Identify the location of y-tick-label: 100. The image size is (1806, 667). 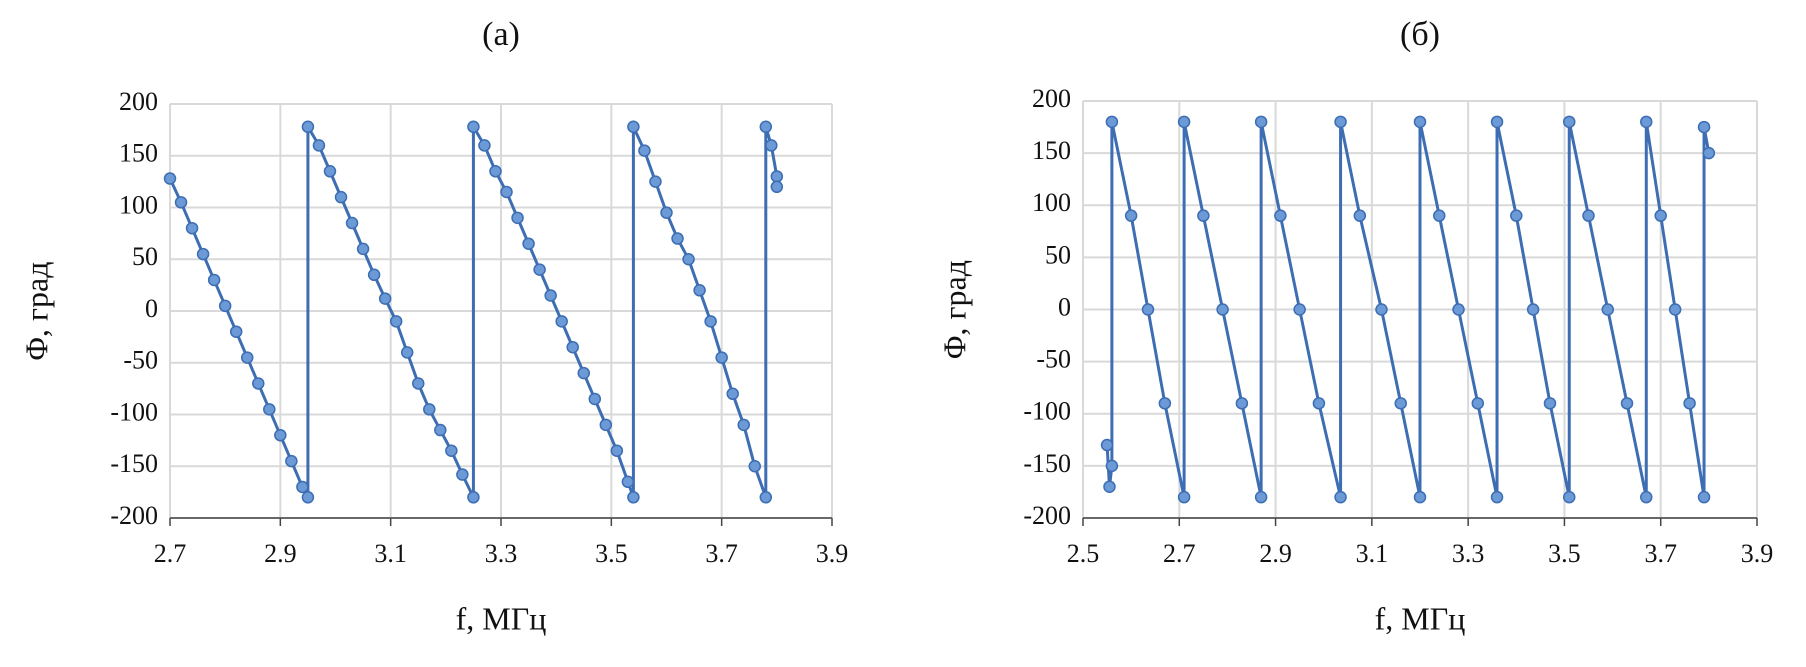
(138, 204).